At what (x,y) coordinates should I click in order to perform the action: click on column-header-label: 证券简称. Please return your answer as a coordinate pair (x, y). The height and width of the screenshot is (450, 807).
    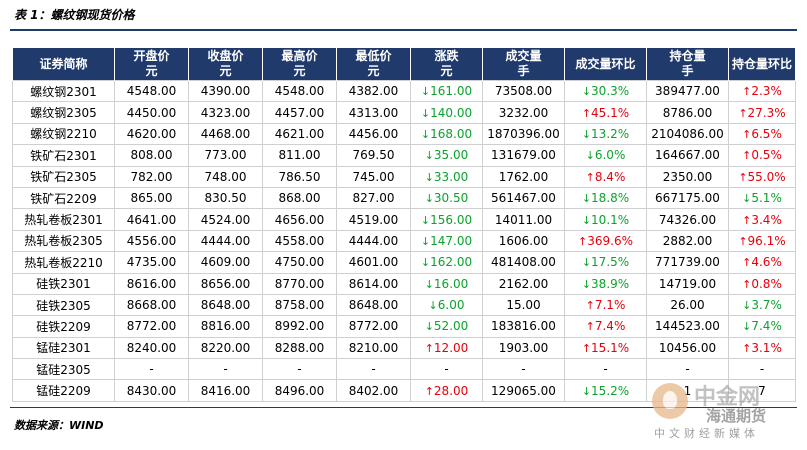
    Looking at the image, I should click on (63, 63).